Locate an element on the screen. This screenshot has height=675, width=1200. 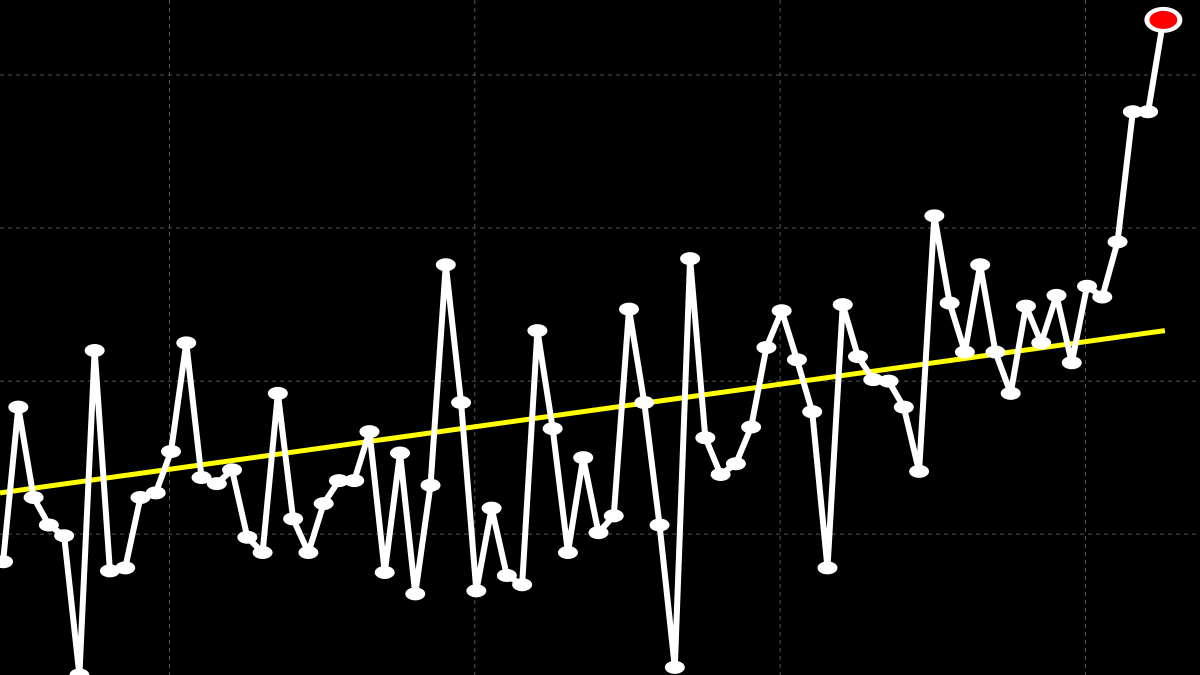
highlight-point is located at coordinates (1163, 19).